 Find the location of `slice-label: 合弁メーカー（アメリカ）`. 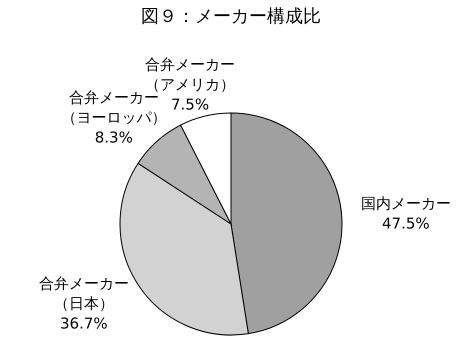

slice-label: 合弁メーカー（アメリカ） is located at coordinates (190, 75).